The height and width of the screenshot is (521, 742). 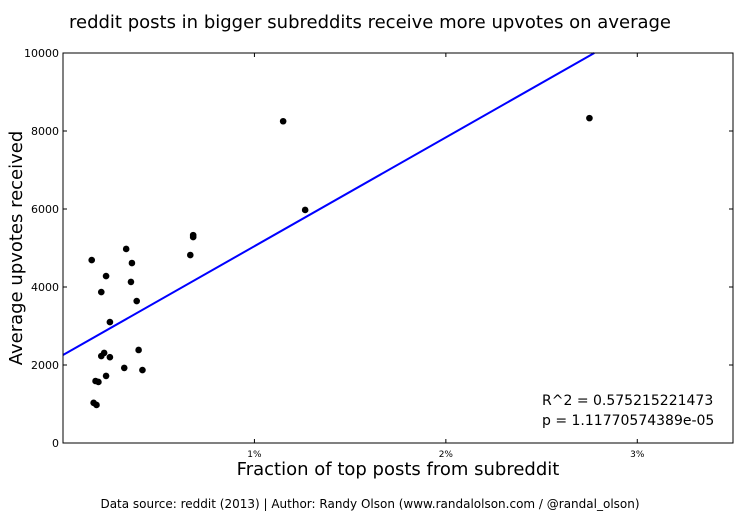 I want to click on x-tick-label: 1%, so click(x=254, y=455).